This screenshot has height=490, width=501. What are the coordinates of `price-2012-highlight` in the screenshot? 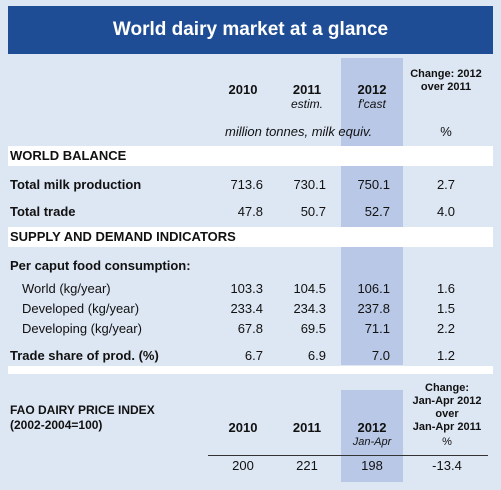 It's located at (372, 436).